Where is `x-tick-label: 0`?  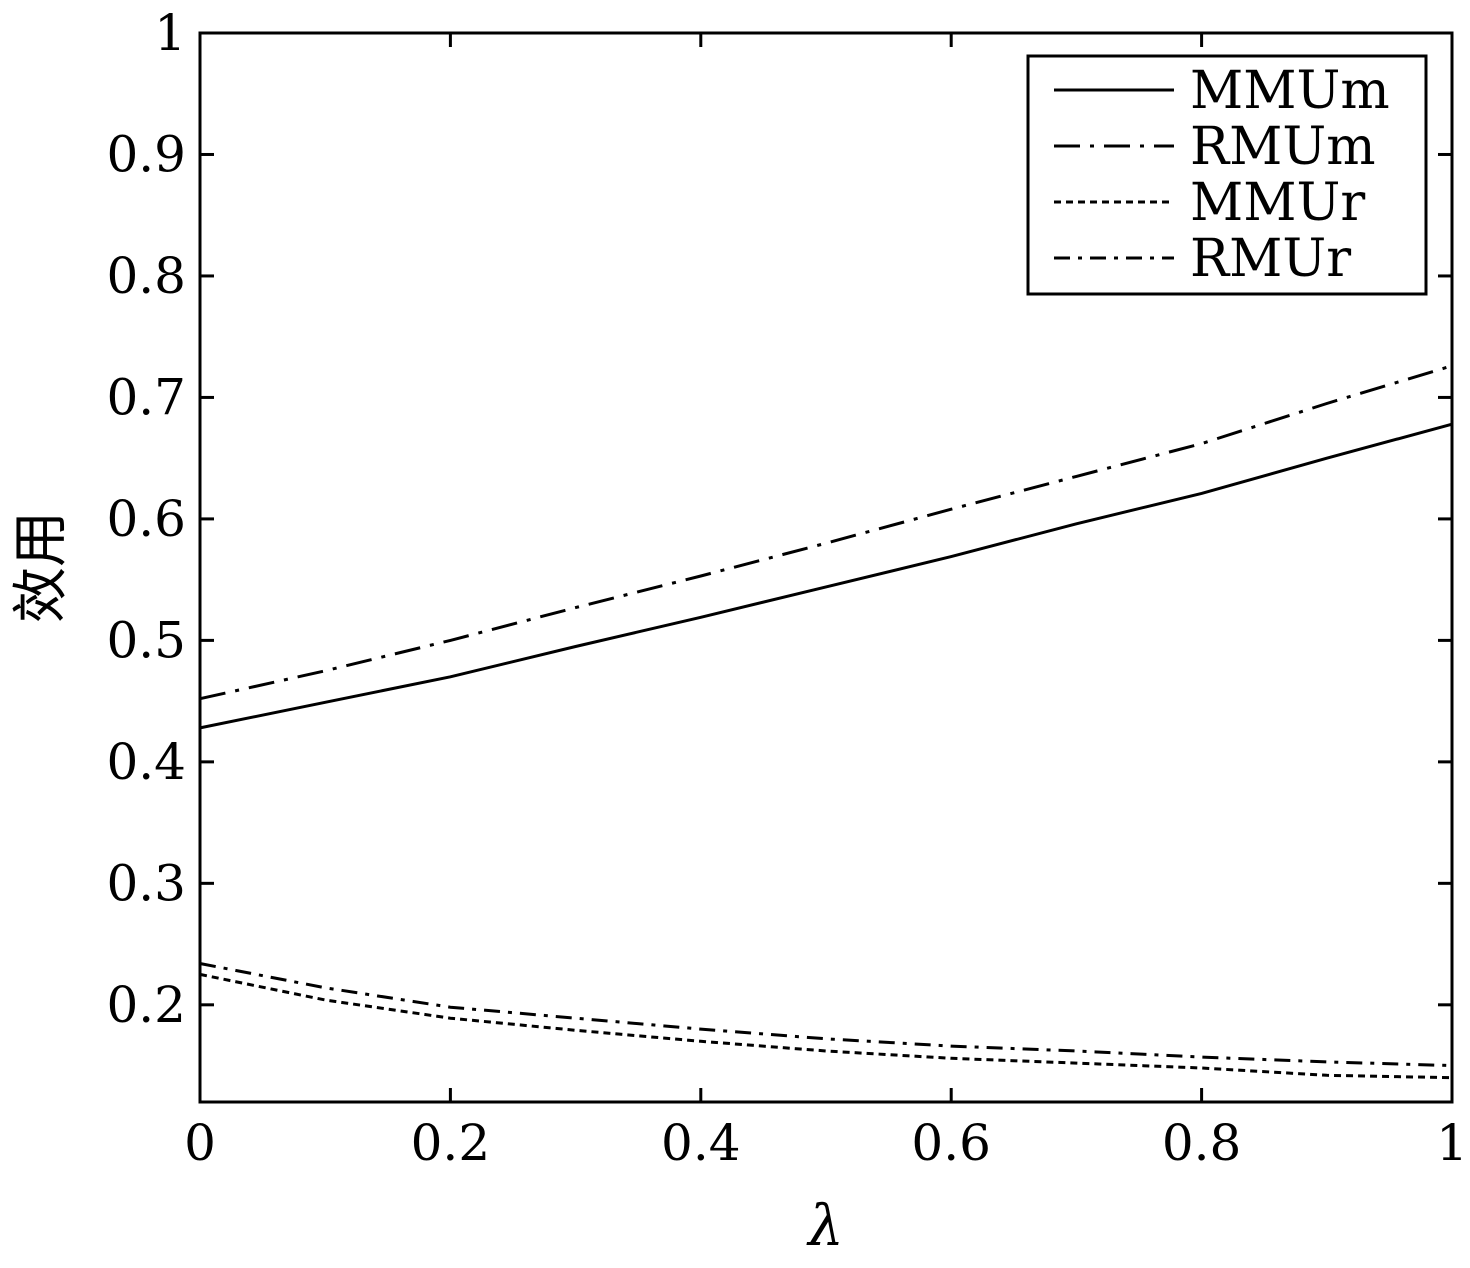 x-tick-label: 0 is located at coordinates (200, 1143).